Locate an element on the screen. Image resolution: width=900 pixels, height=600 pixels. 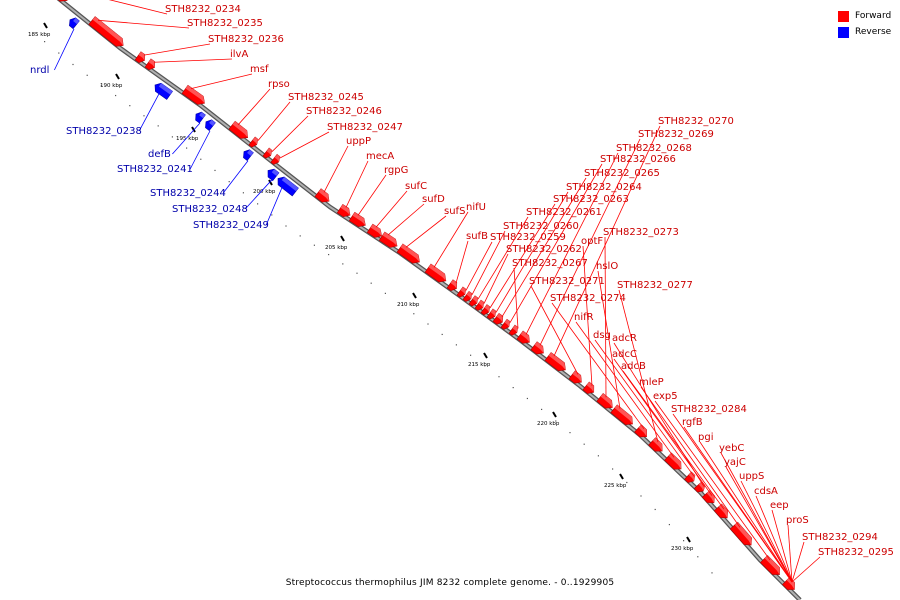
forward-gene-label: sufC is located at coordinates (416, 186).